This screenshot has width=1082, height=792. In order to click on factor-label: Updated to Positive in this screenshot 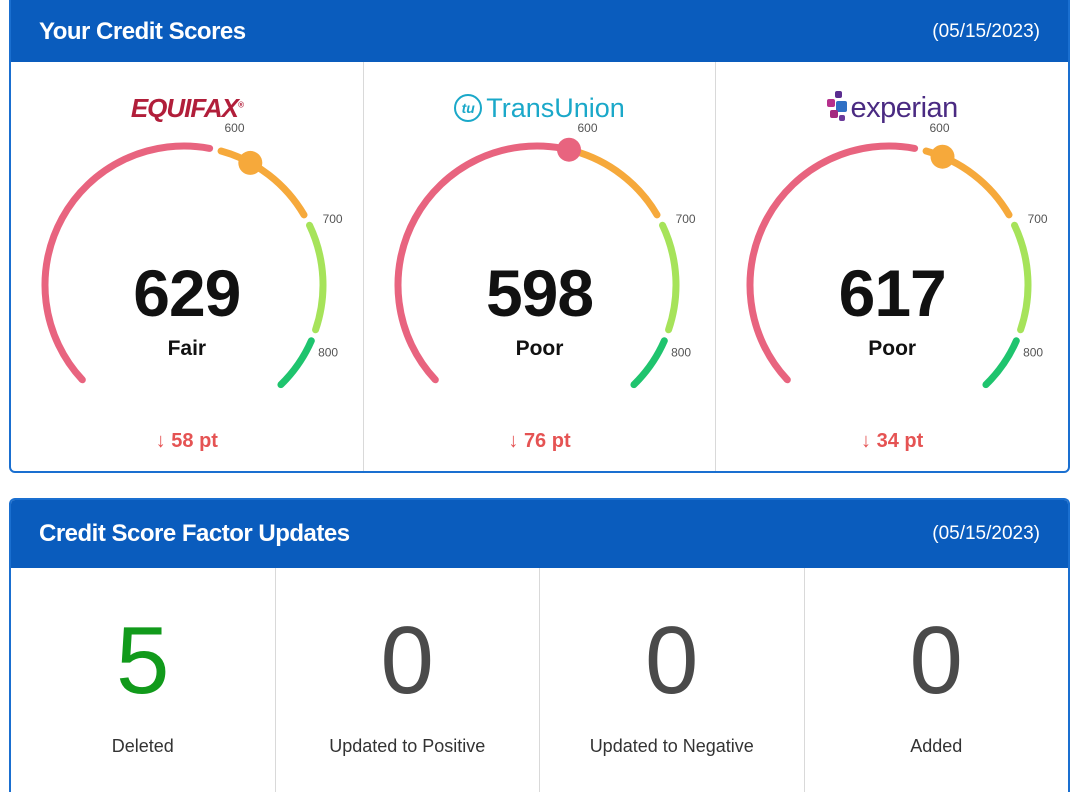, I will do `click(407, 746)`.